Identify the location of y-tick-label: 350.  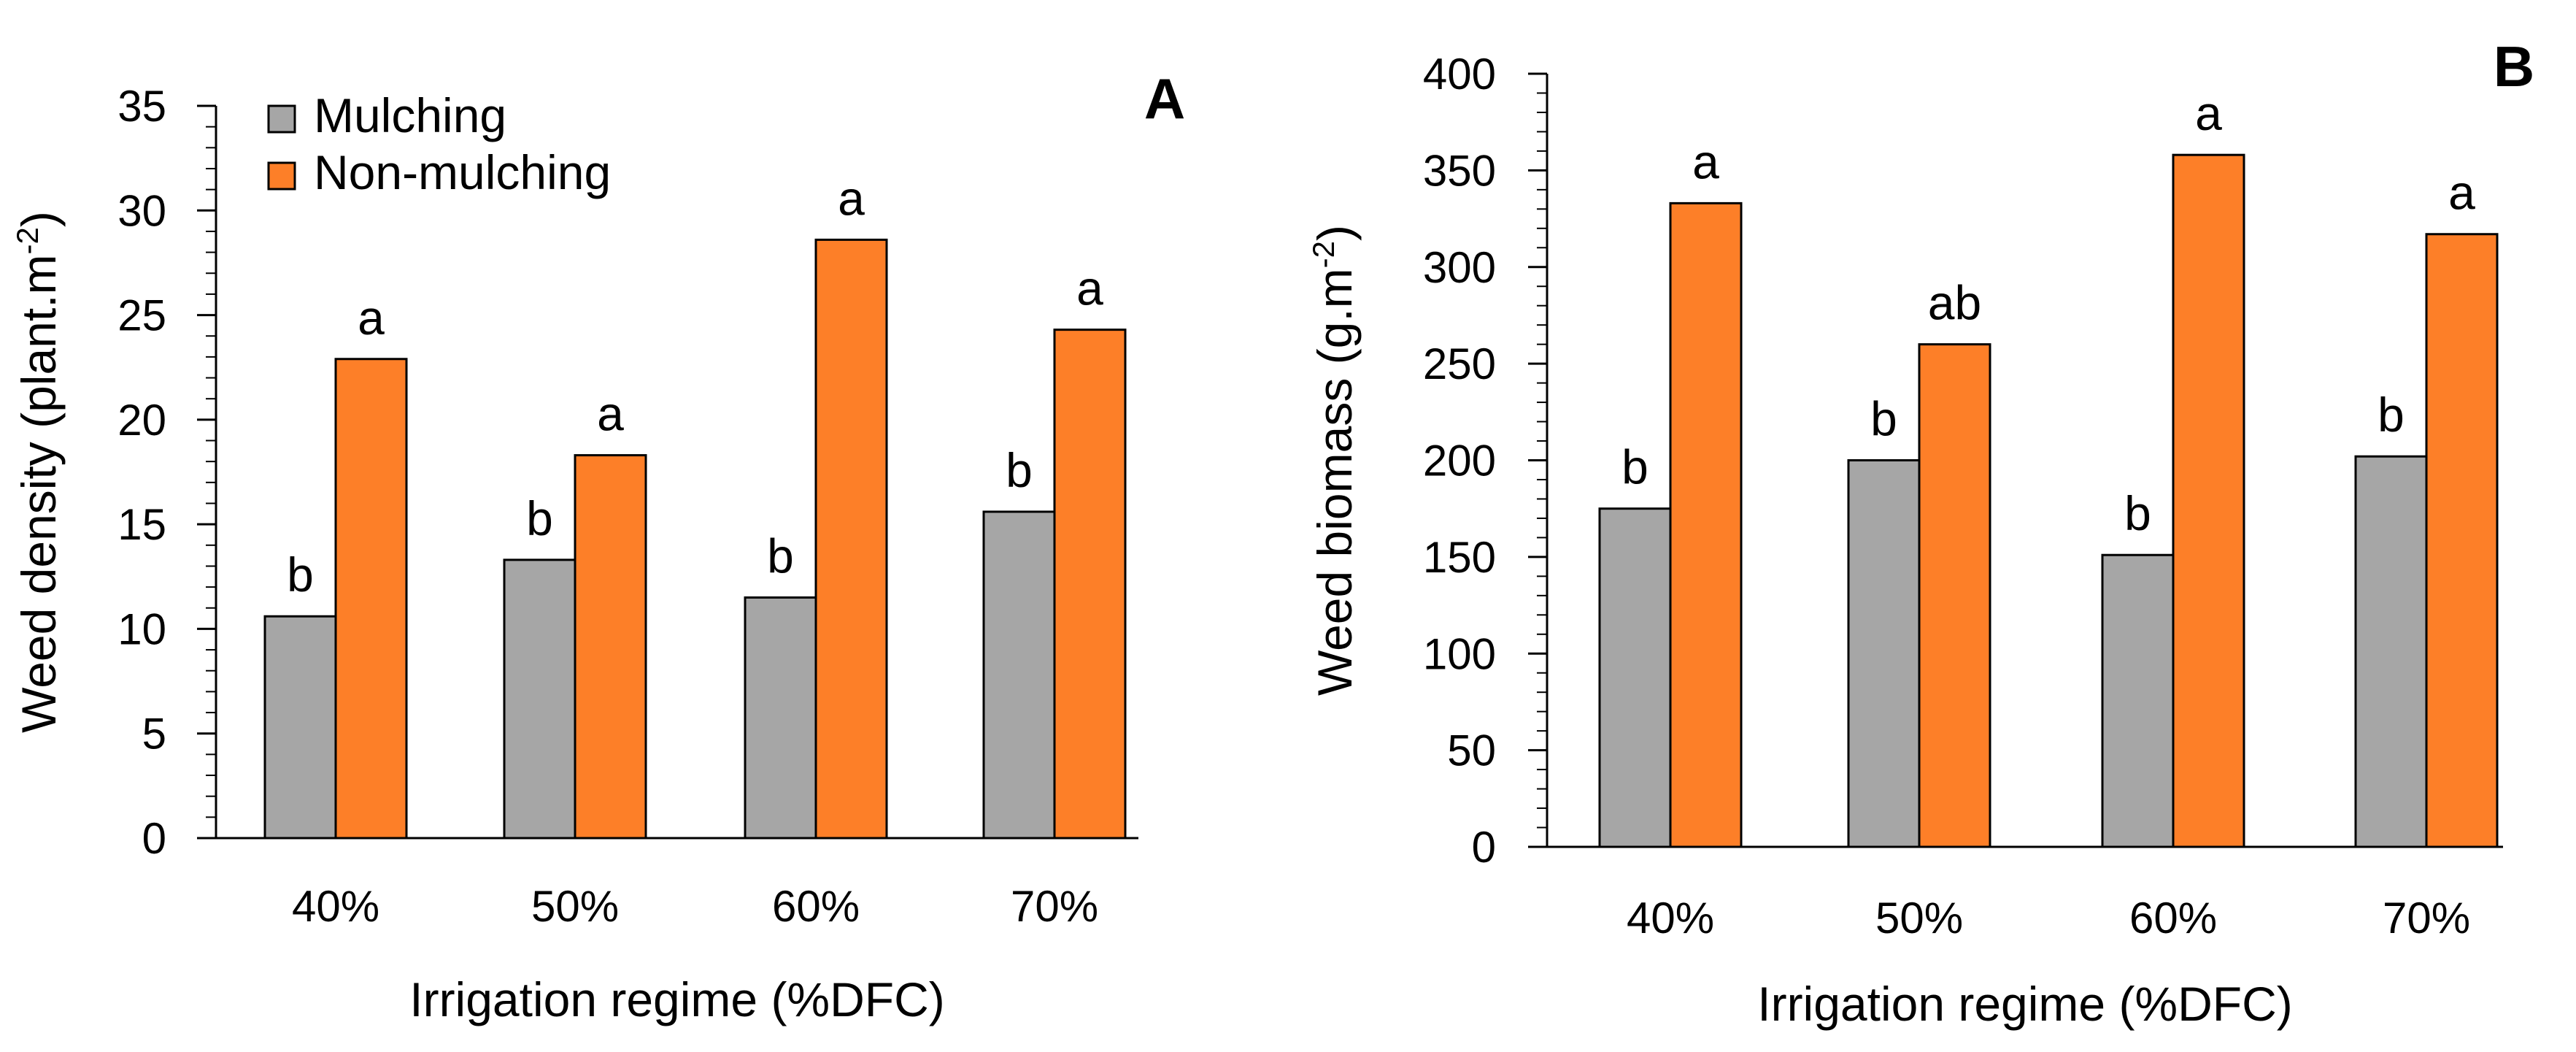
(1459, 170).